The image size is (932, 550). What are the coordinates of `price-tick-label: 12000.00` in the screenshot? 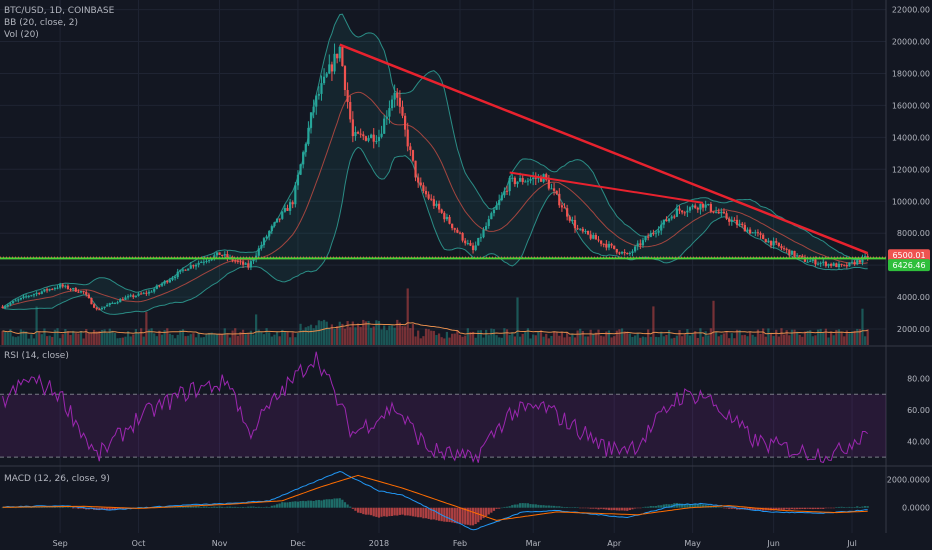 It's located at (911, 169).